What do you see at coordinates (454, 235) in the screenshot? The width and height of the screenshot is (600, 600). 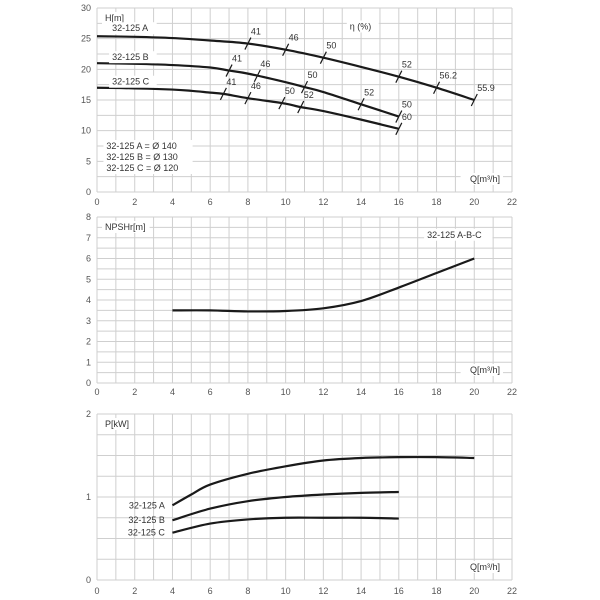 I see `curve-label: 32-125 A-B-C` at bounding box center [454, 235].